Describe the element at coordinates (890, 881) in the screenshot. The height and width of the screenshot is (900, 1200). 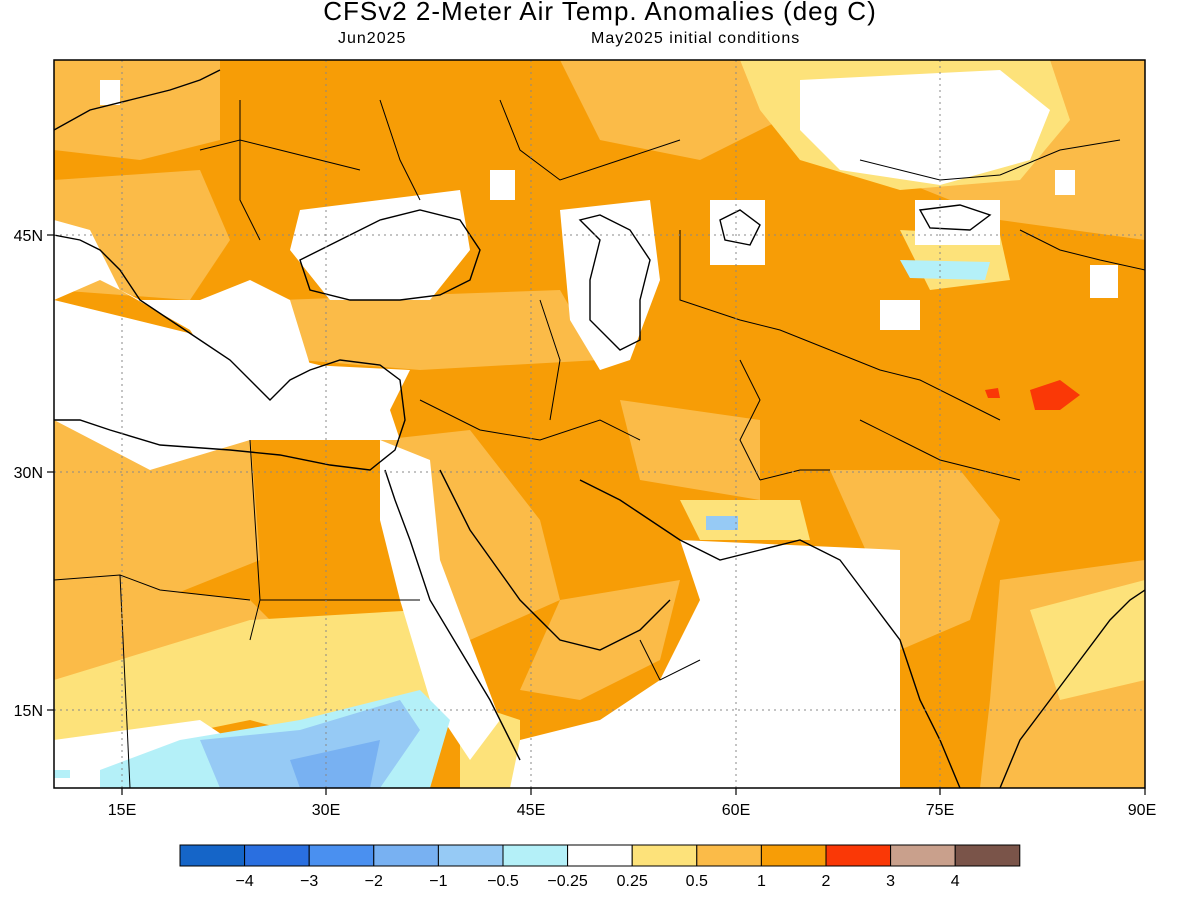
I see `colorbar-label: 3` at that location.